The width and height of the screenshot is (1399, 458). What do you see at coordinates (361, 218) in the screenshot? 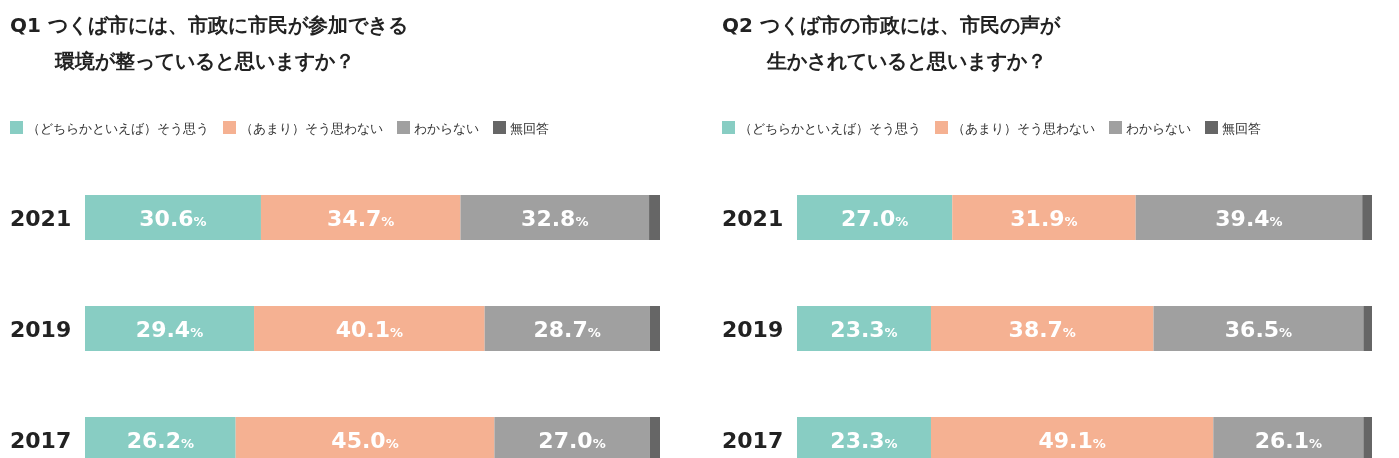
I see `data-label: 34.7%` at bounding box center [361, 218].